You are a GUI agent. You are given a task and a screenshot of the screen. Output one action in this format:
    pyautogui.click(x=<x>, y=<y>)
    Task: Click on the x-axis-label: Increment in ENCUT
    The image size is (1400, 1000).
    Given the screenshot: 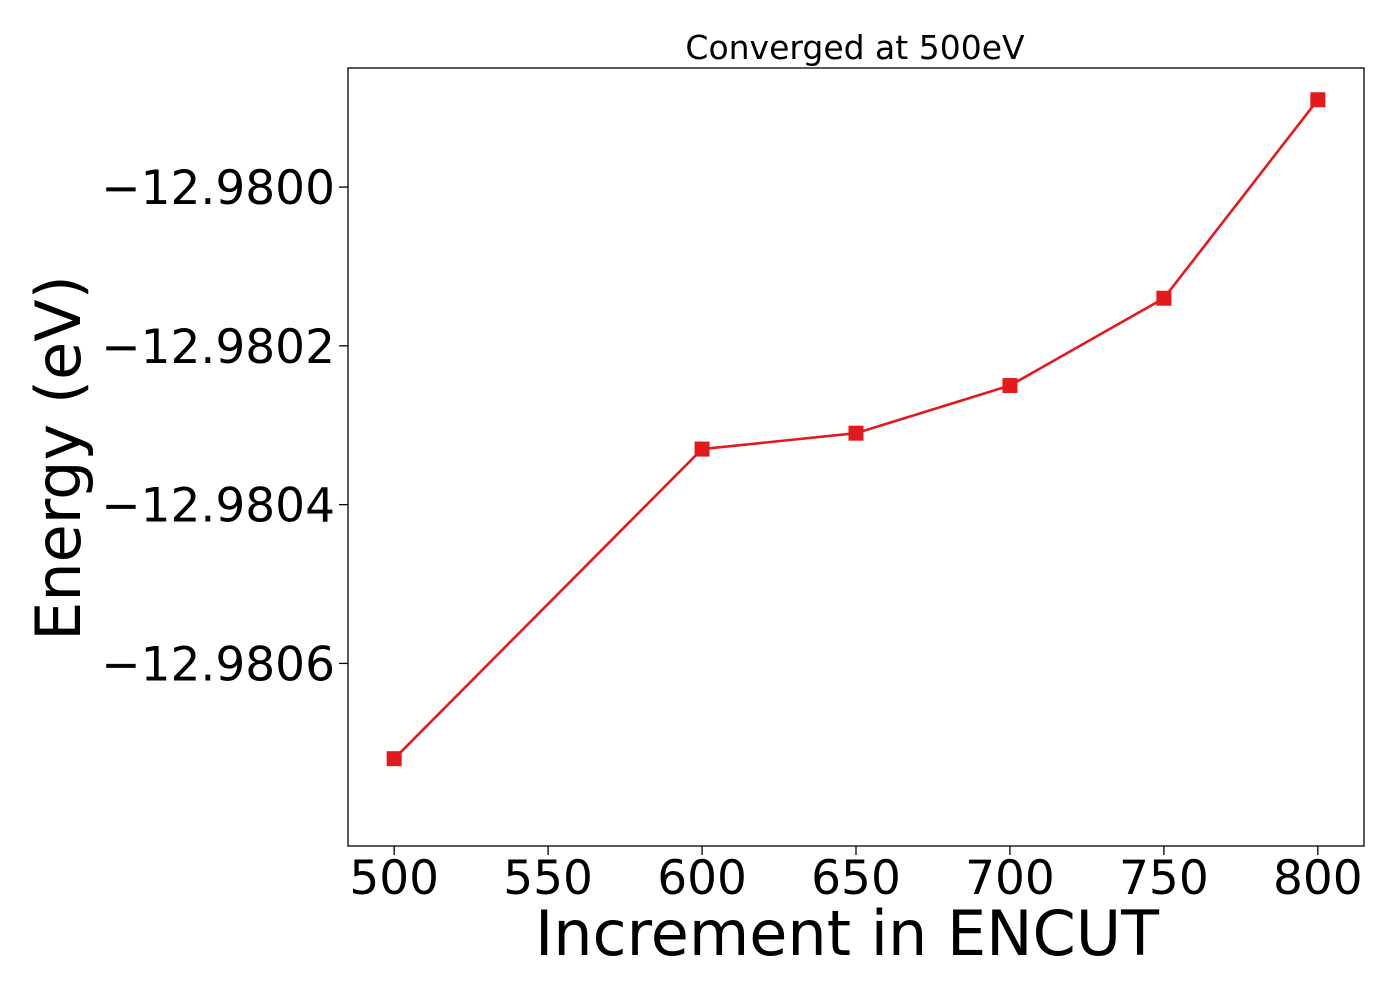 What is the action you would take?
    pyautogui.click(x=847, y=933)
    